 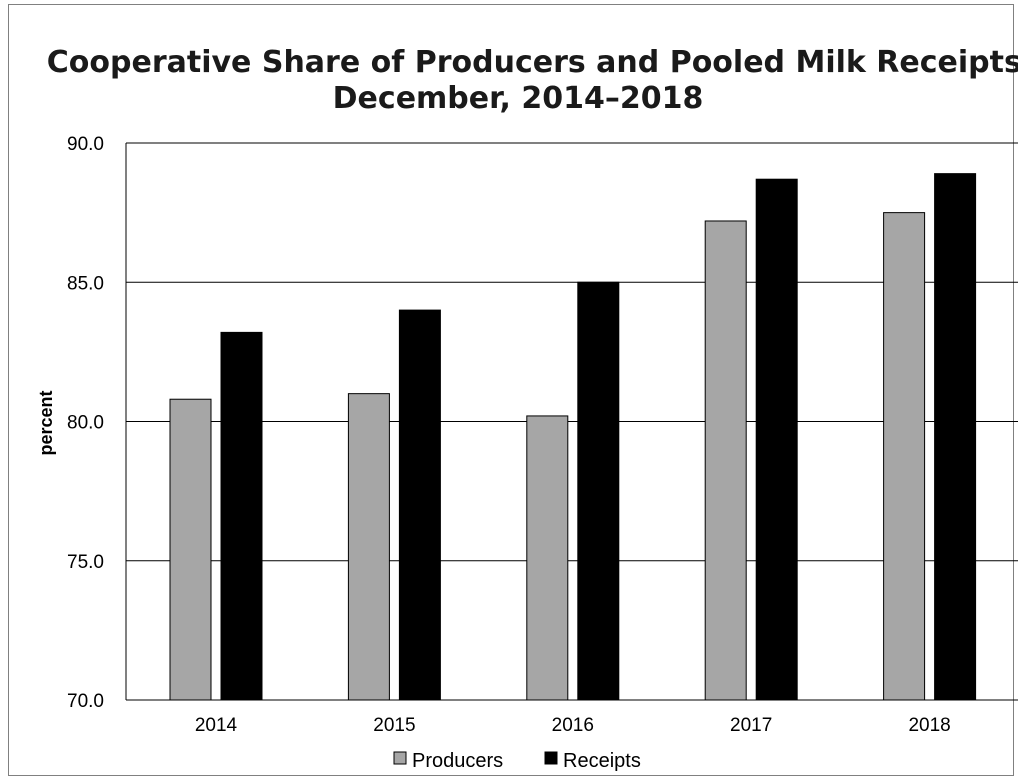 I want to click on x-tick-label: 2017, so click(x=751, y=725).